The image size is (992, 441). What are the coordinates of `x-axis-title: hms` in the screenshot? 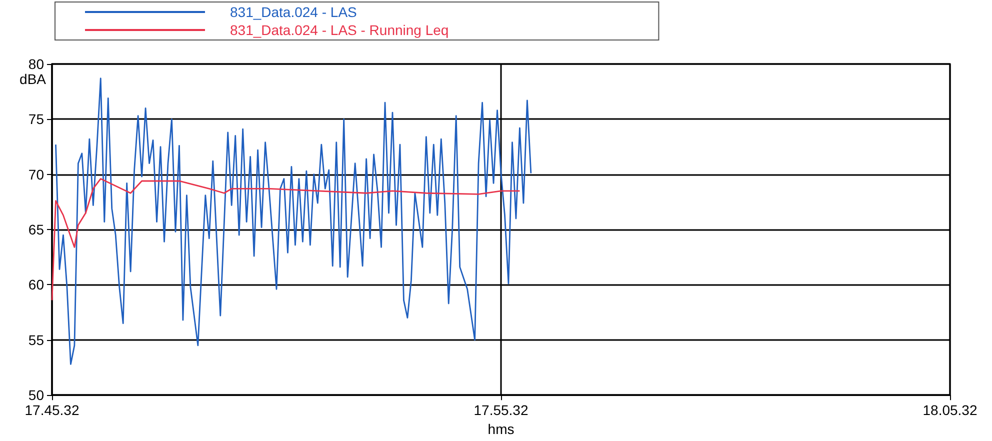 It's located at (501, 429).